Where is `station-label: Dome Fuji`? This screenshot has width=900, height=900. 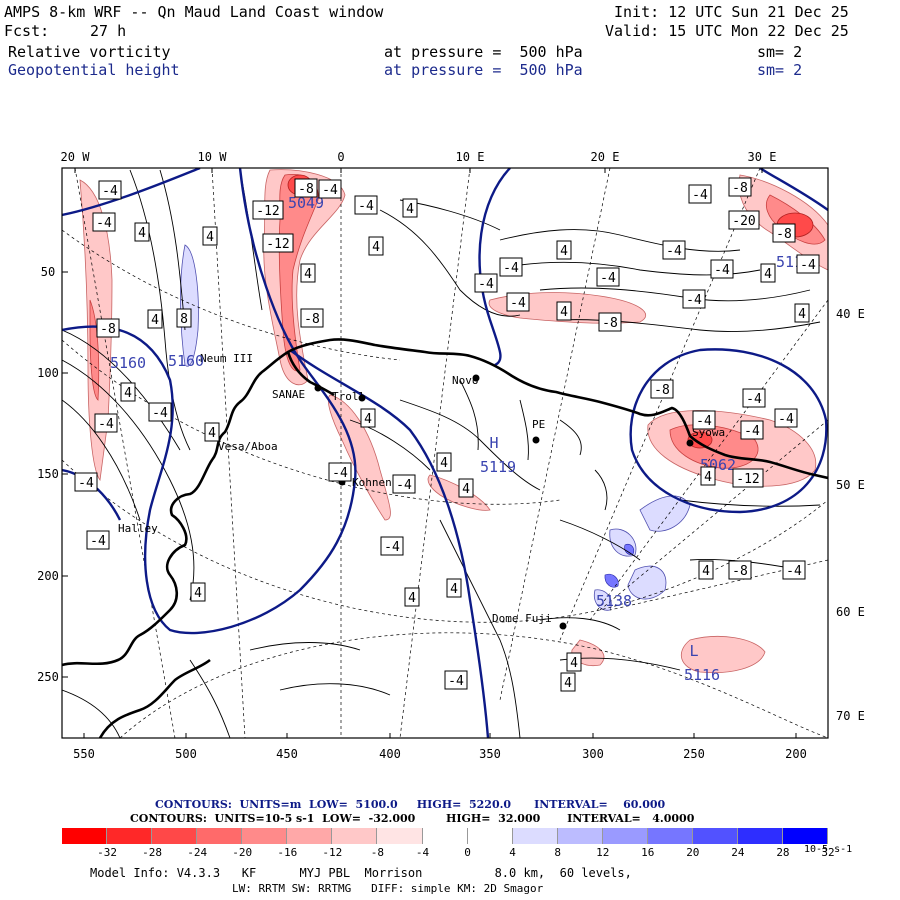
station-label: Dome Fuji is located at coordinates (522, 618).